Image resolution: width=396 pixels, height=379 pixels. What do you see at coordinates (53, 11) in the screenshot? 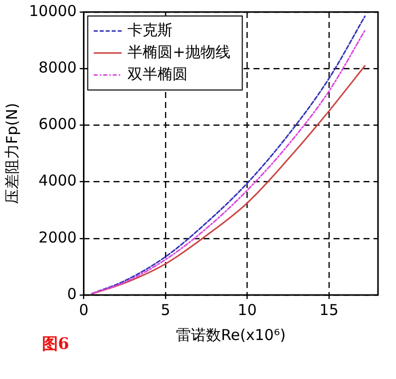
I see `y-tick-label: 10000` at bounding box center [53, 11].